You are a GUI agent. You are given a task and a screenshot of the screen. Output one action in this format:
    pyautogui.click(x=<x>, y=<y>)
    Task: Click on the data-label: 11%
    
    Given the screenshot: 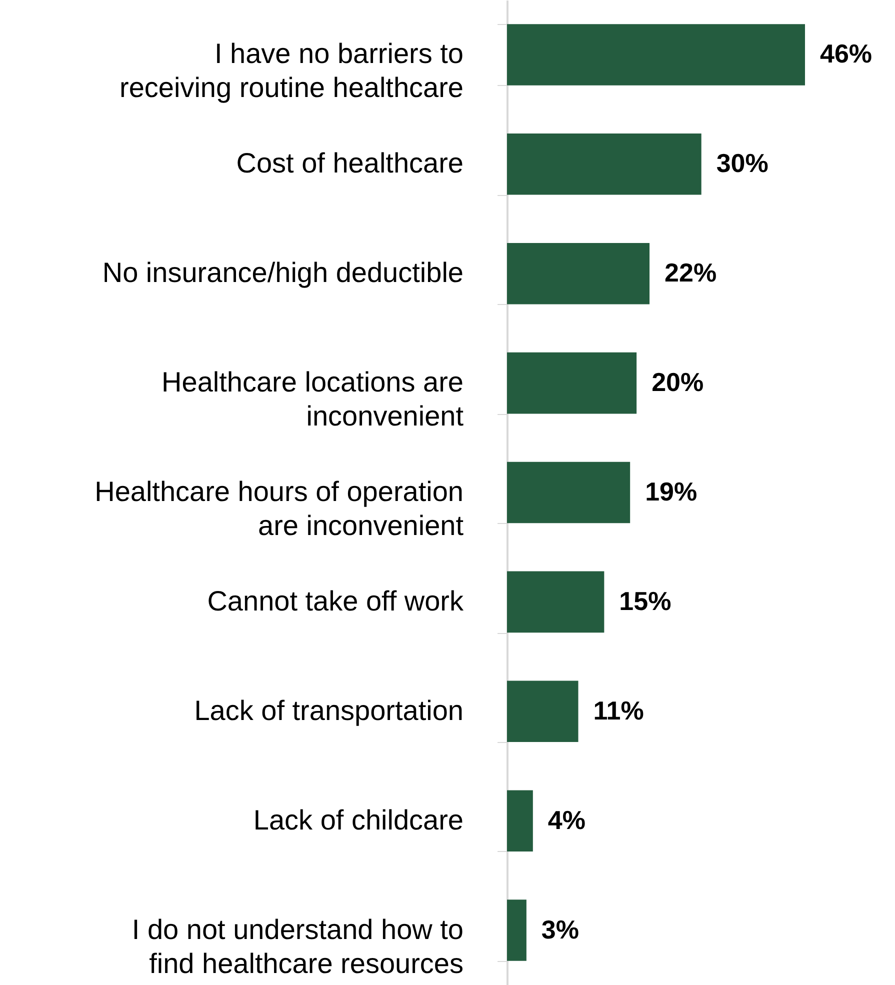 What is the action you would take?
    pyautogui.click(x=618, y=710)
    